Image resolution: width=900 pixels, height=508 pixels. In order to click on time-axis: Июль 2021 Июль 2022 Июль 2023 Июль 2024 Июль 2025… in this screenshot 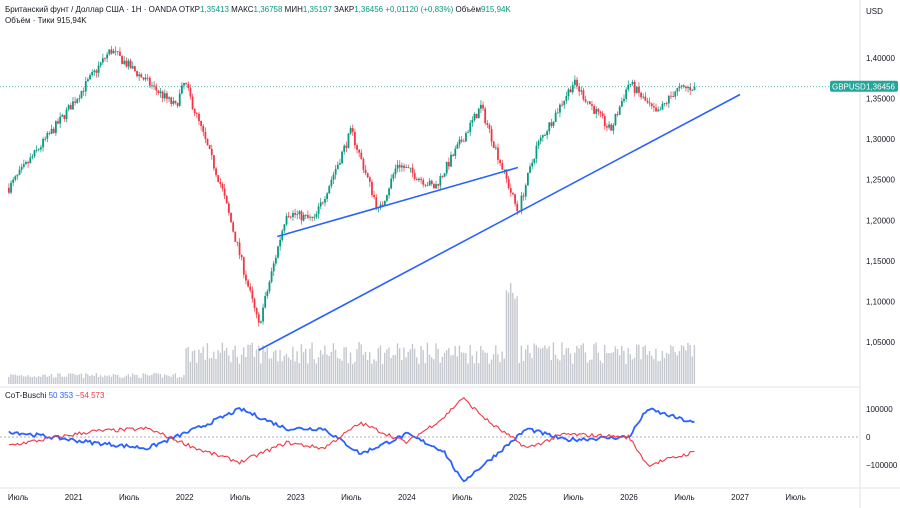, I will do `click(407, 497)`.